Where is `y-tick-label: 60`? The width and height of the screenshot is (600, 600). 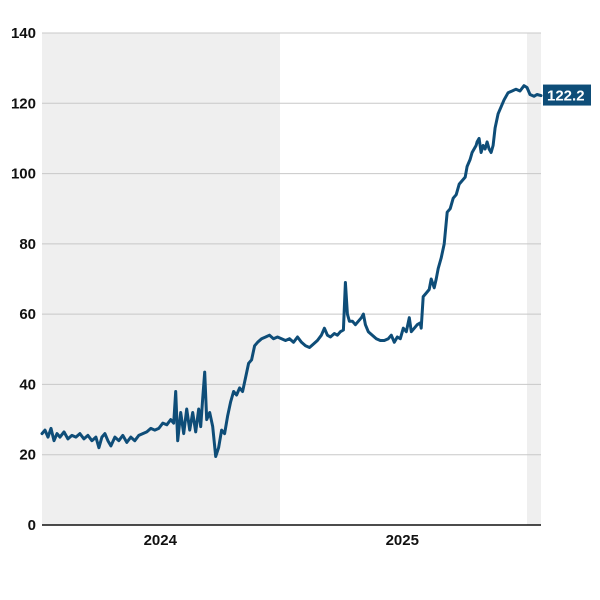 y-tick-label: 60 is located at coordinates (27, 314).